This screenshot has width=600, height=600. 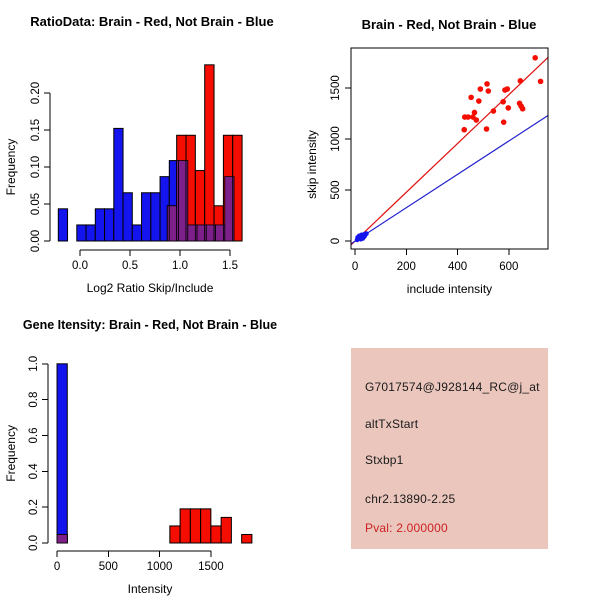 I want to click on y-tick-label: 0.2, so click(x=34, y=507).